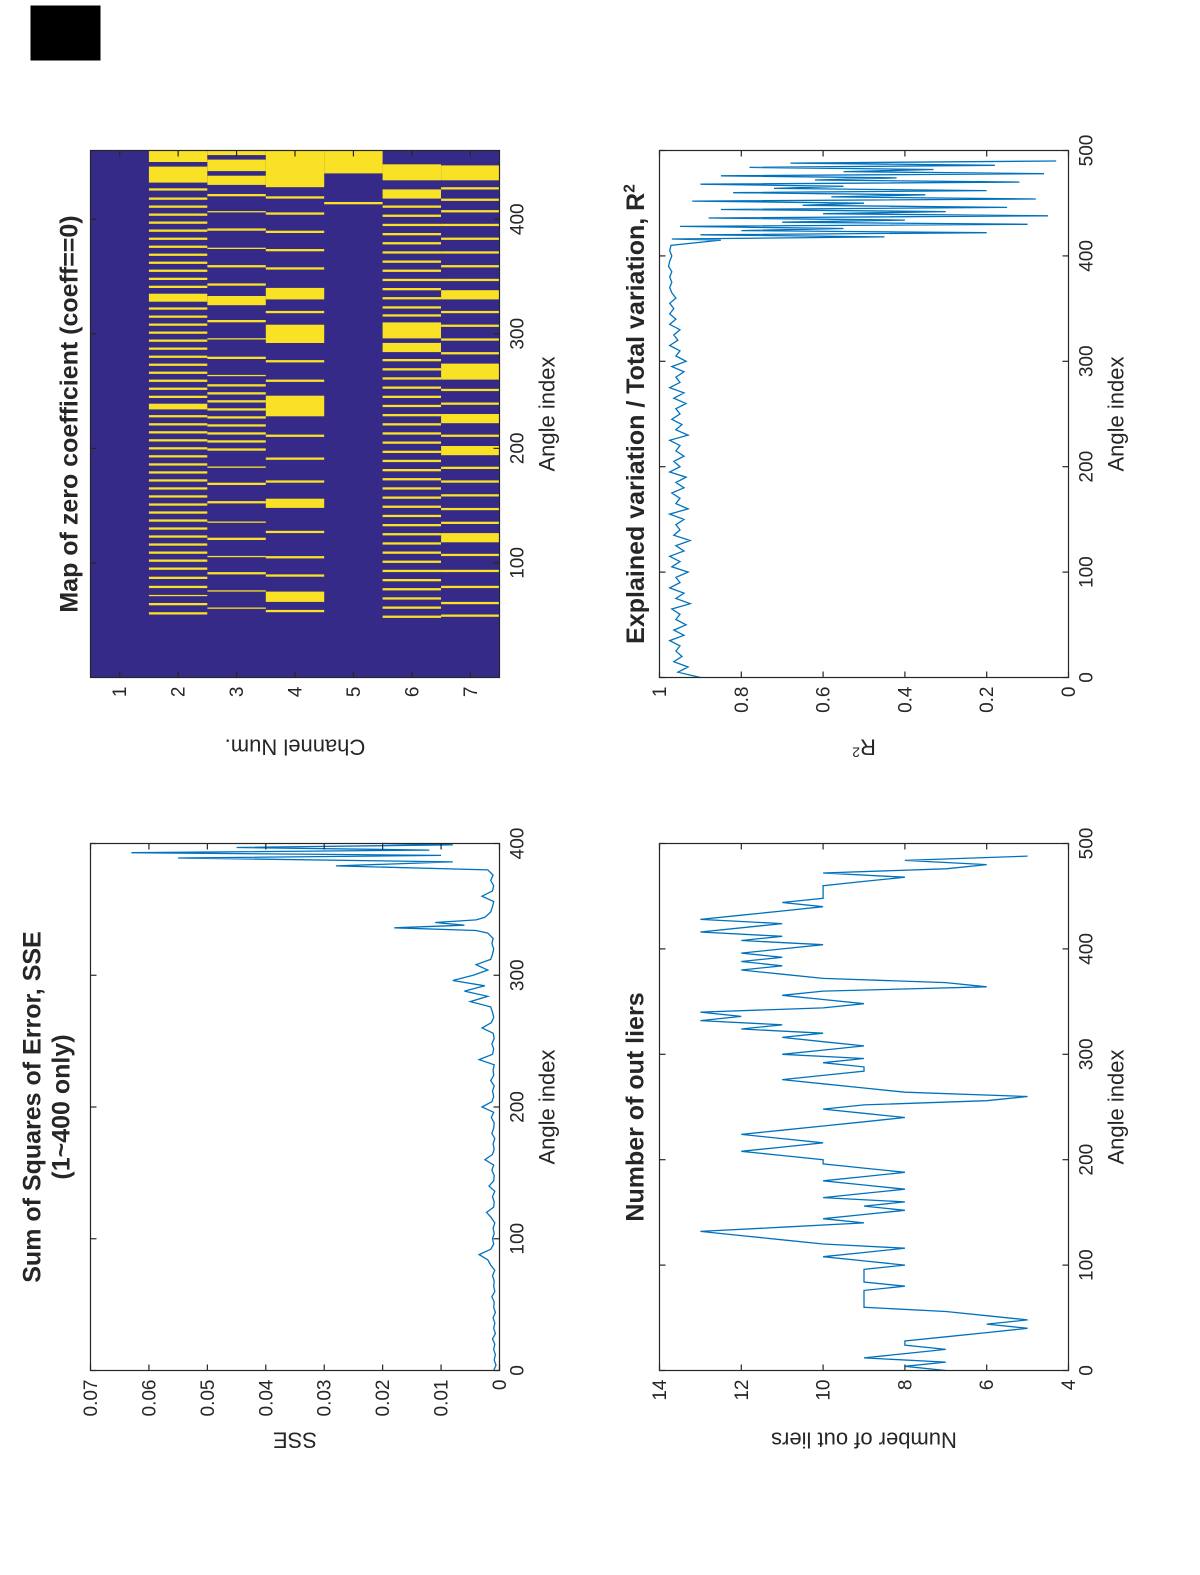 Image resolution: width=1200 pixels, height=1575 pixels. What do you see at coordinates (1086, 466) in the screenshot?
I see `x-tick-label: 200` at bounding box center [1086, 466].